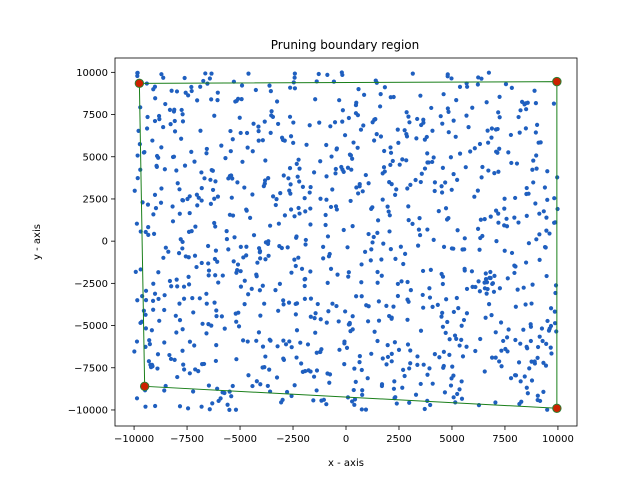 Image resolution: width=640 pixels, height=480 pixels. I want to click on y-tick-label: 0, so click(105, 242).